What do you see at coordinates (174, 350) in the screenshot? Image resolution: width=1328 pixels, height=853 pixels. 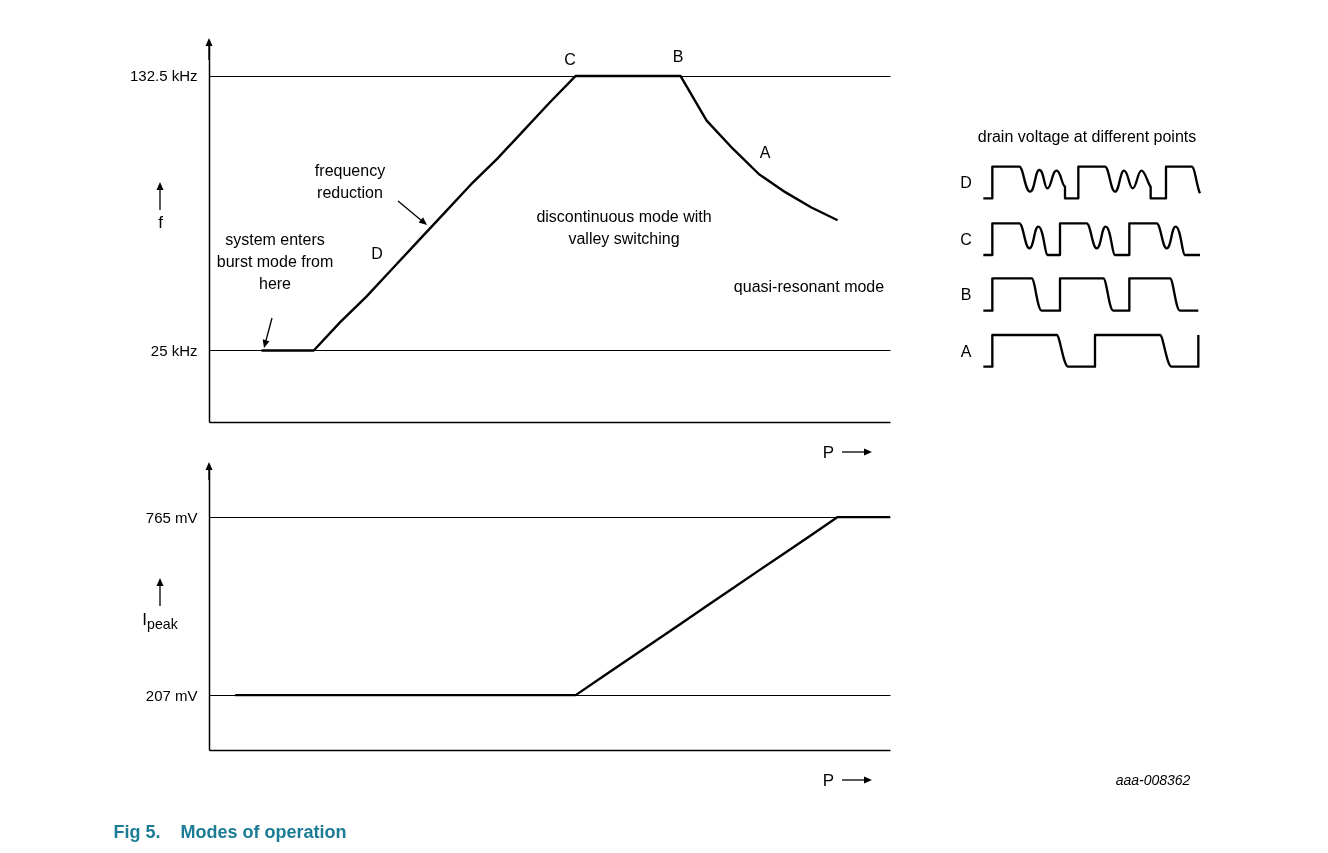 I see `y-tick-label: 25 kHz` at bounding box center [174, 350].